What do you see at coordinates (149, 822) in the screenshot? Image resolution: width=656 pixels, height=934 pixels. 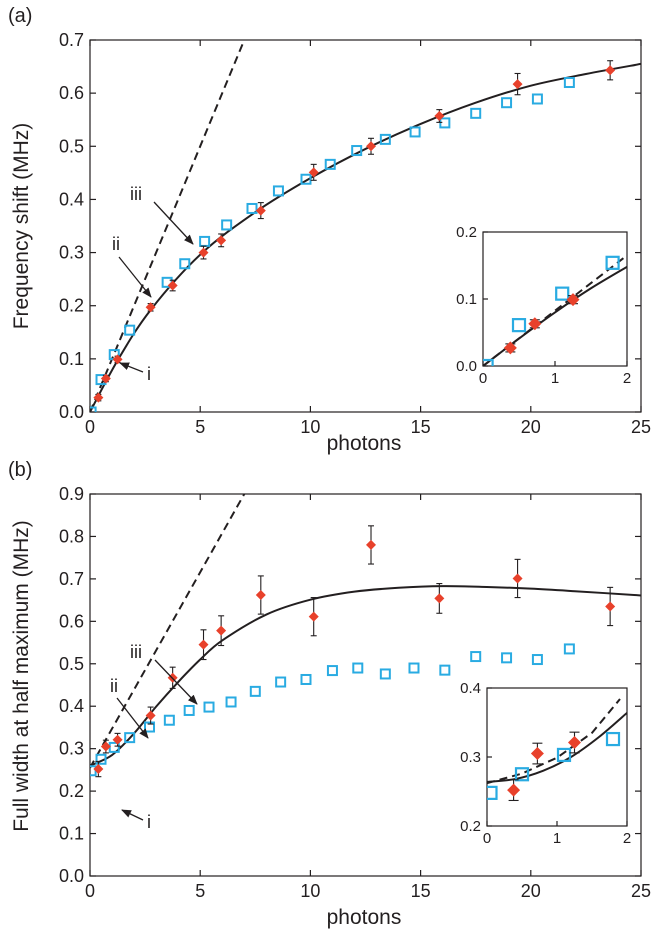 I see `panel-b-annotation-i: i` at bounding box center [149, 822].